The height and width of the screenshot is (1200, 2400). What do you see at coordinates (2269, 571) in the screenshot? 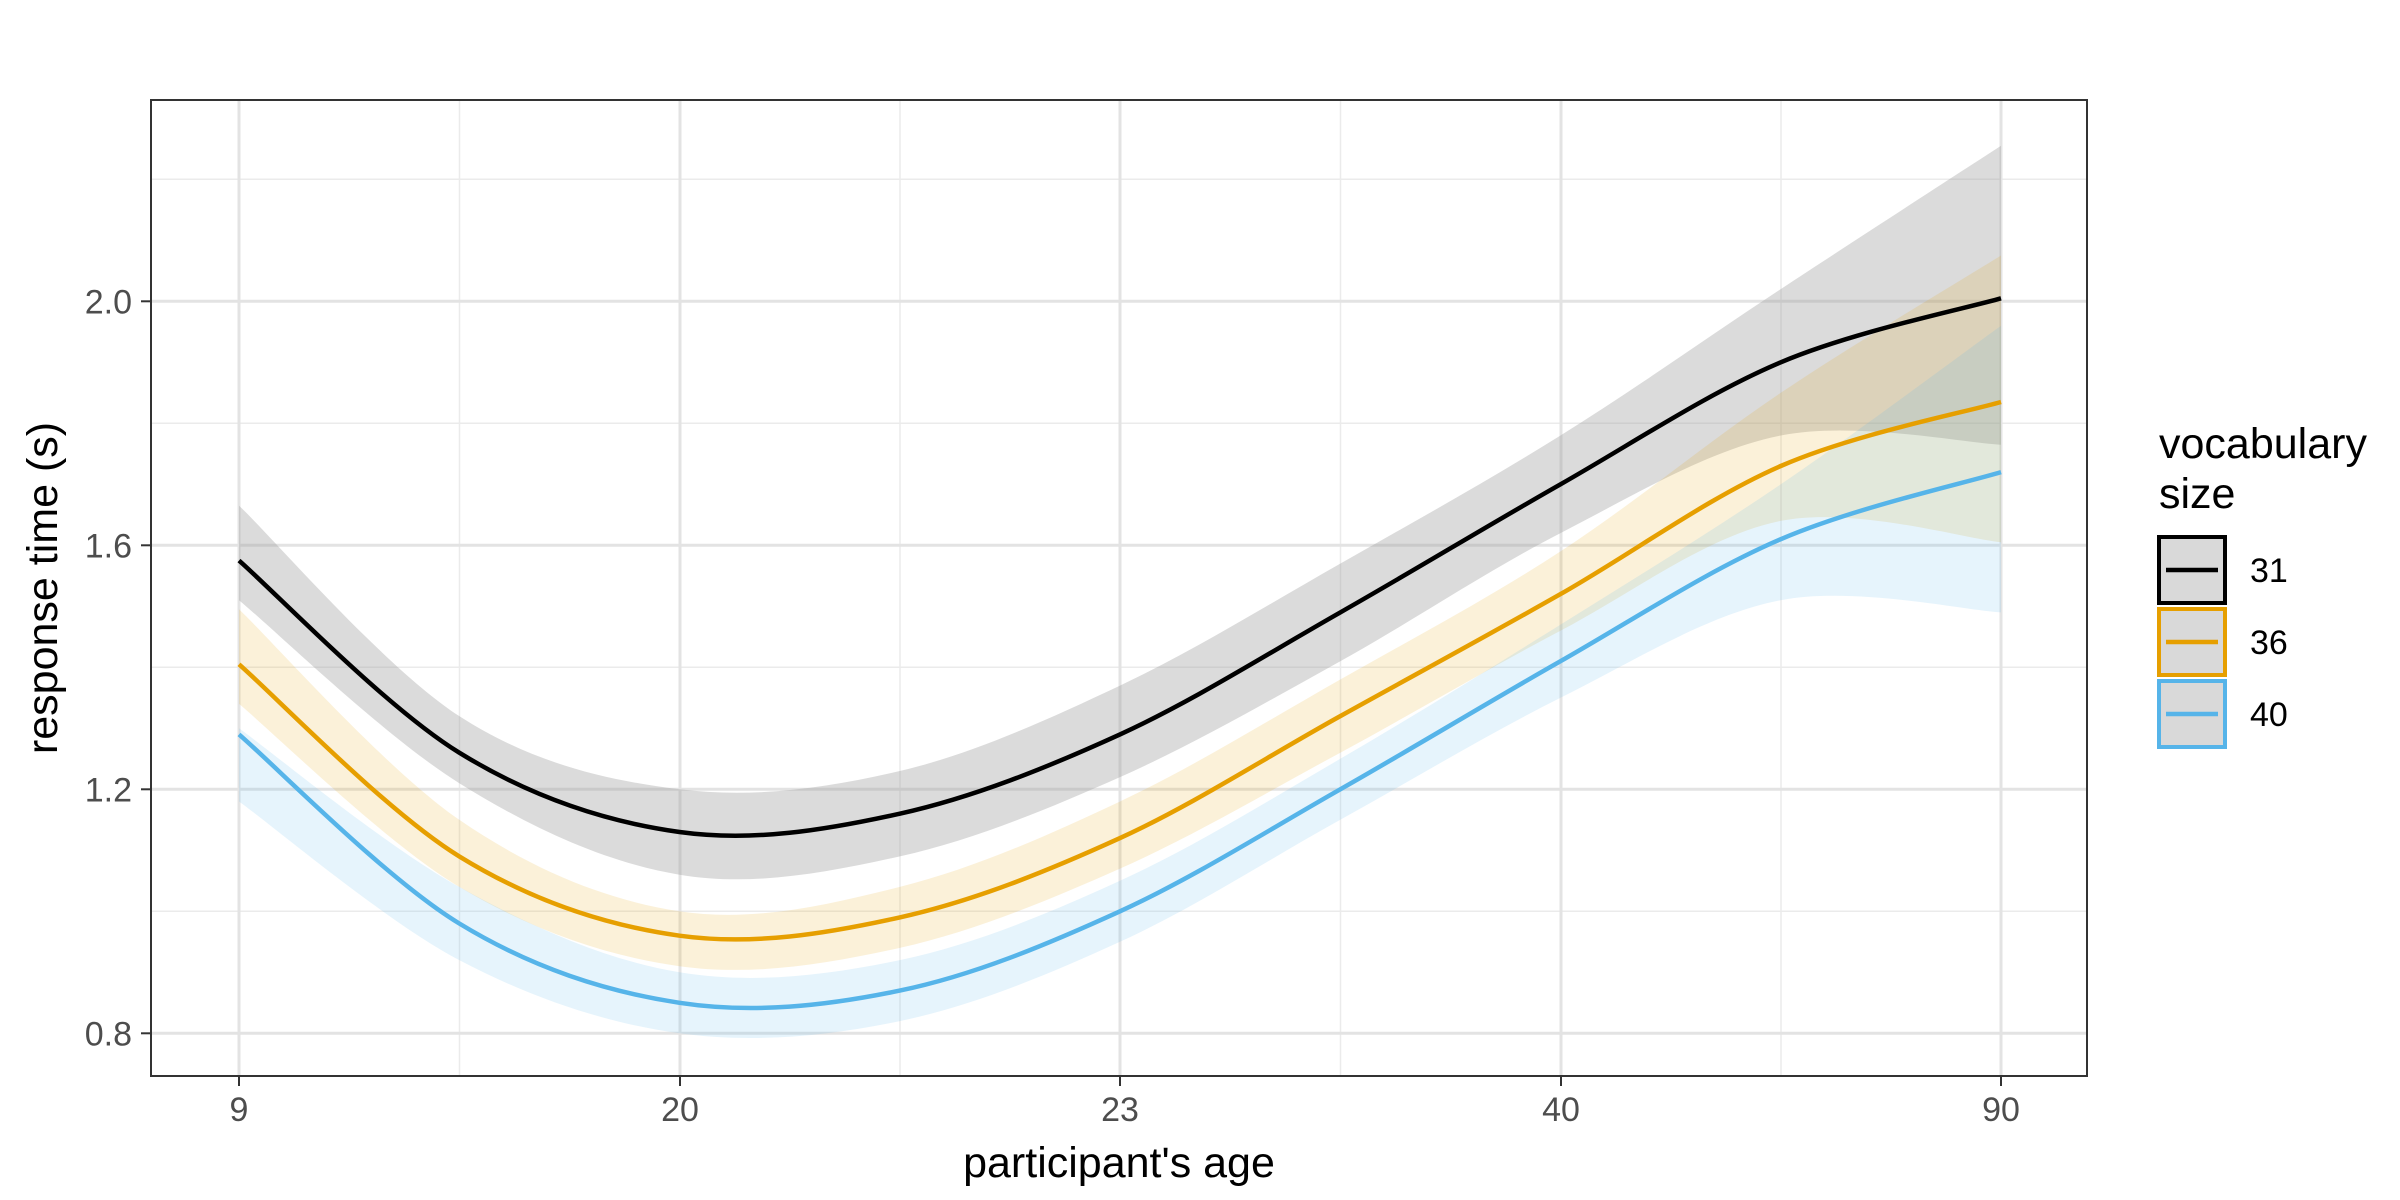
I see `legend-label-31: 31` at bounding box center [2269, 571].